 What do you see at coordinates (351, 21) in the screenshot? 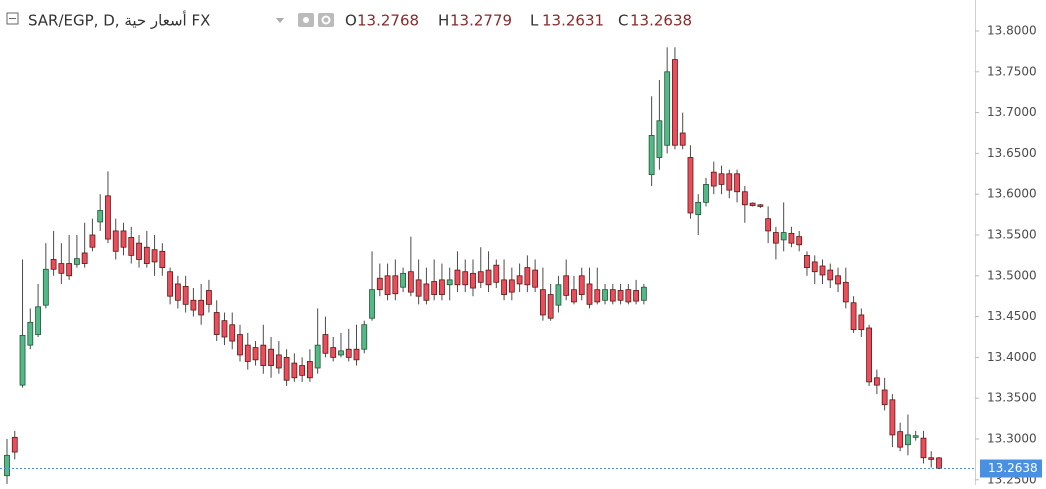
I see `ohlc-label: O` at bounding box center [351, 21].